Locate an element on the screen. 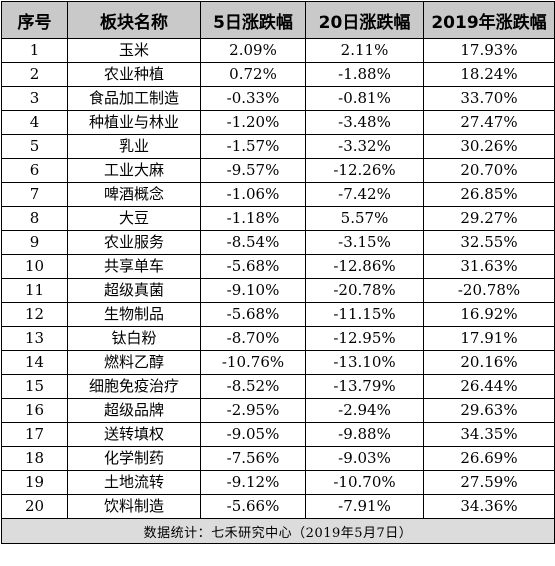 The width and height of the screenshot is (555, 566). change-20day-cell: -13.79% is located at coordinates (364, 386).